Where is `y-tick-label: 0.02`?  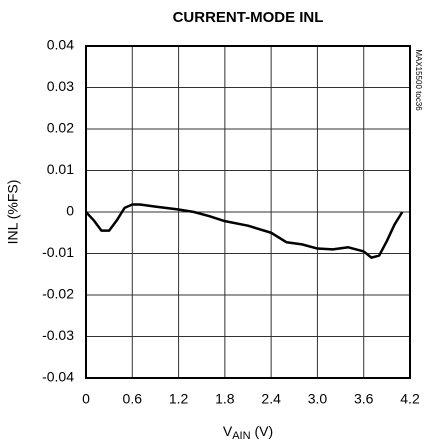
y-tick-label: 0.02 is located at coordinates (60, 128).